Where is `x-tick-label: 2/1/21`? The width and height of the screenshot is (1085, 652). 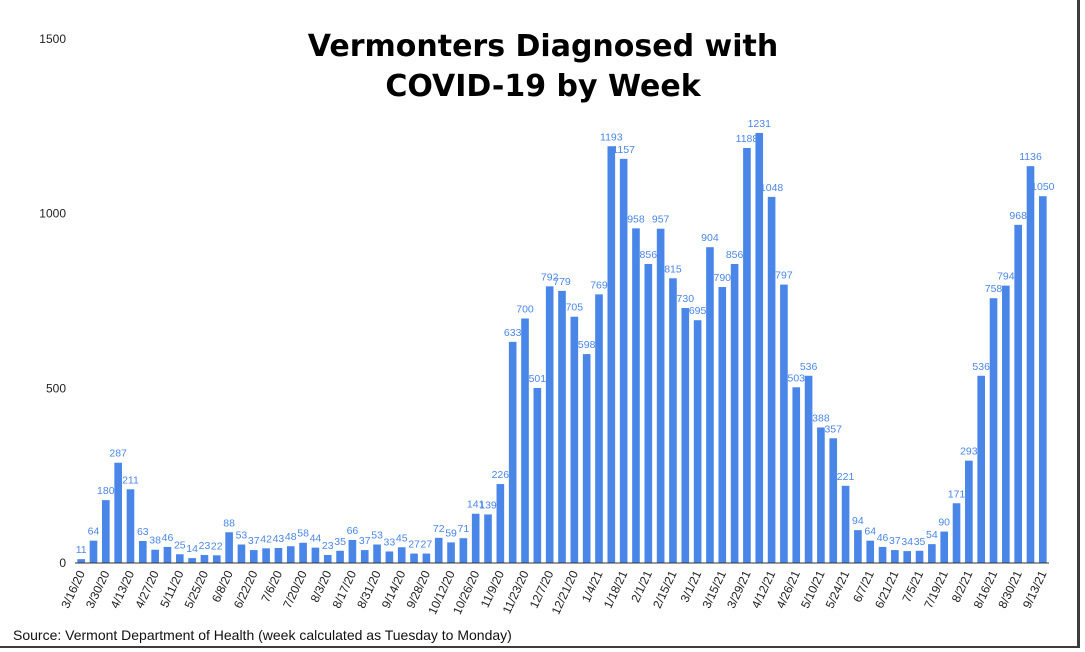
x-tick-label: 2/1/21 is located at coordinates (641, 586).